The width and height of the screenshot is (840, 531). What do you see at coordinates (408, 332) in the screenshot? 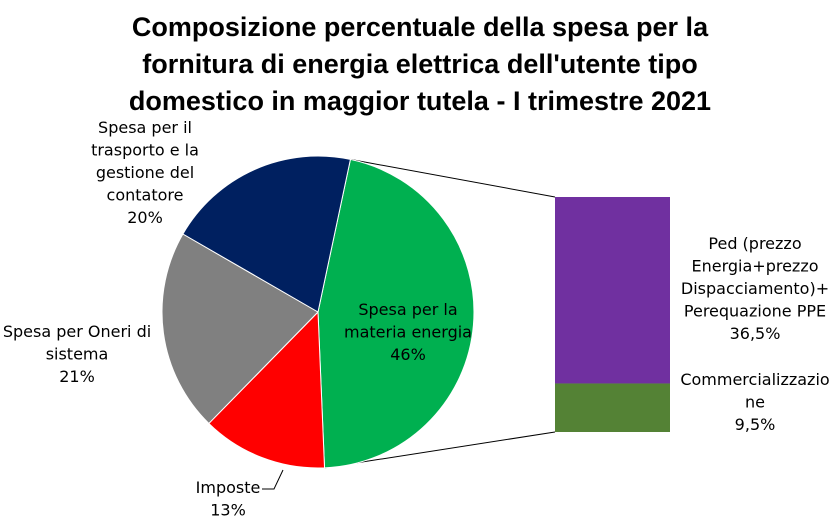
I see `pie-label-0: Spesa per la materia energia 46%` at bounding box center [408, 332].